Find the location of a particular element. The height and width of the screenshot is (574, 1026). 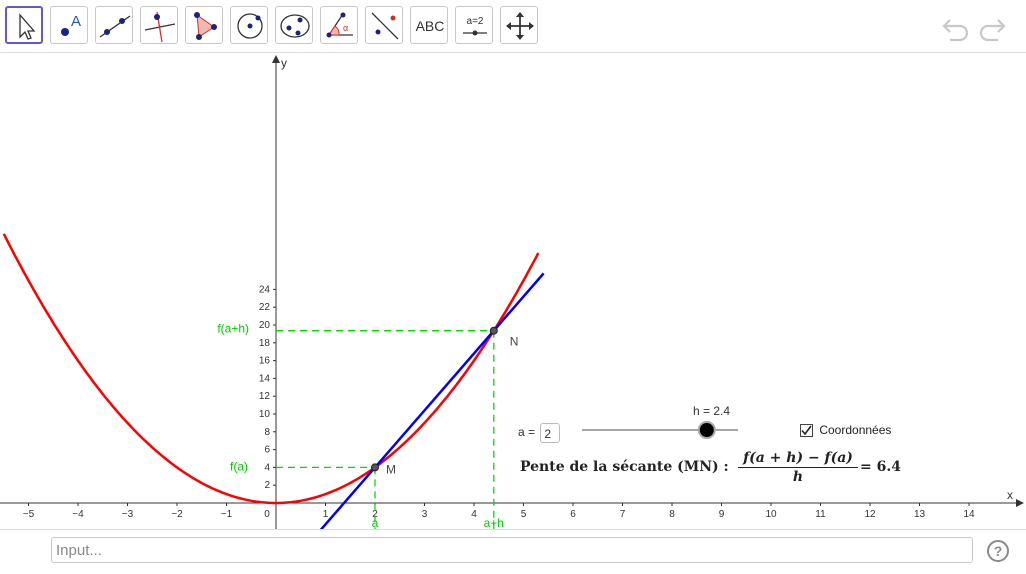

circle-center-point-icon is located at coordinates (250, 26).